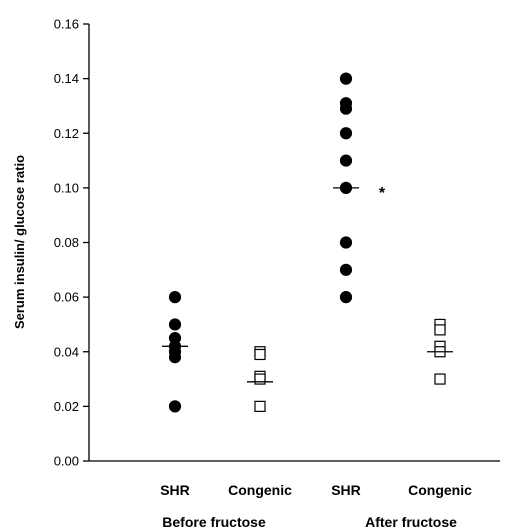 This screenshot has height=531, width=506. I want to click on group-label: After fructose, so click(411, 522).